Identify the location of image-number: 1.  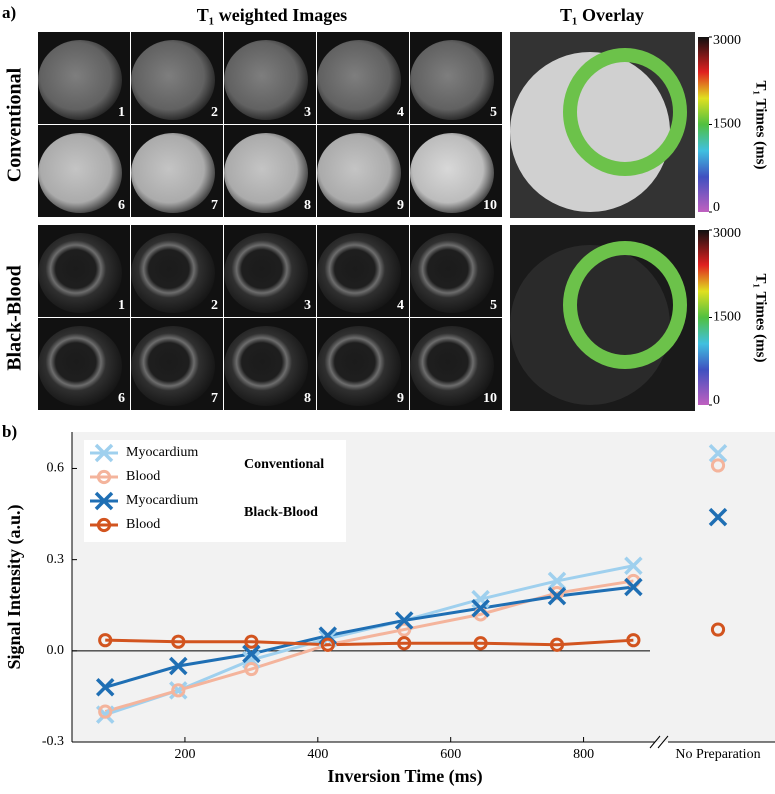
(121, 112).